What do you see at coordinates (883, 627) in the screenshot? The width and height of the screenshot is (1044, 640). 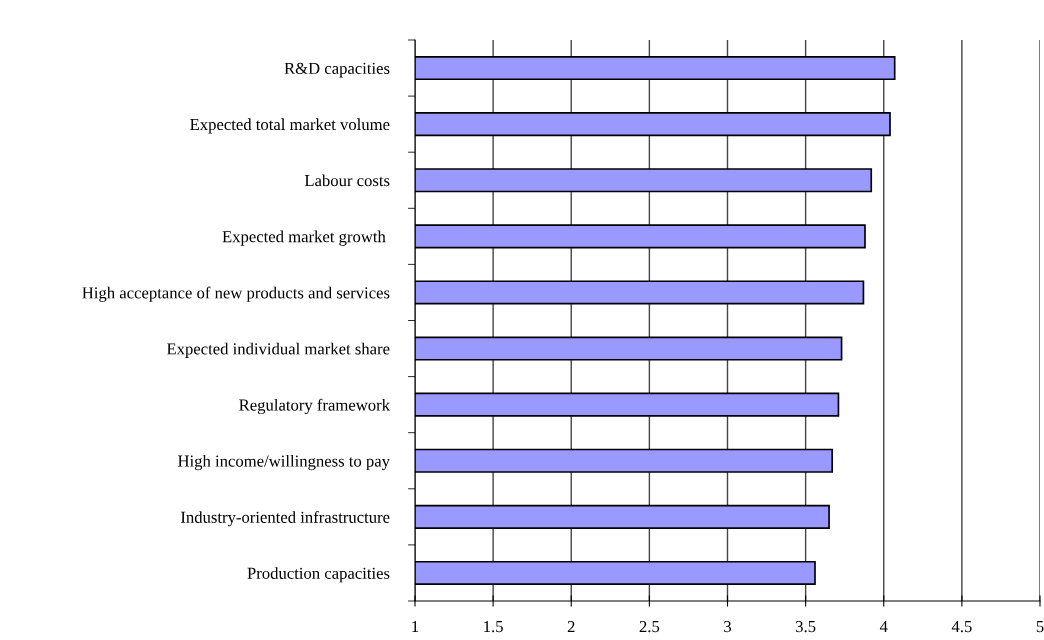 I see `x-tick-label: 4` at bounding box center [883, 627].